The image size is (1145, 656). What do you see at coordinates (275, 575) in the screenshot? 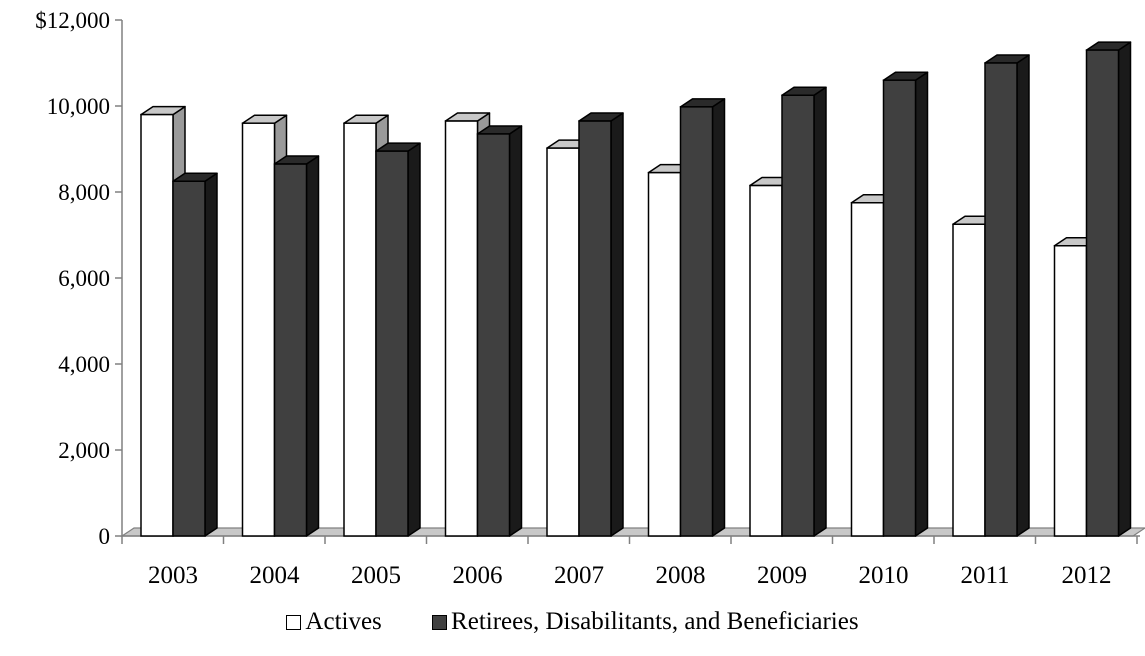
I see `x-tick-label: 2004` at bounding box center [275, 575].